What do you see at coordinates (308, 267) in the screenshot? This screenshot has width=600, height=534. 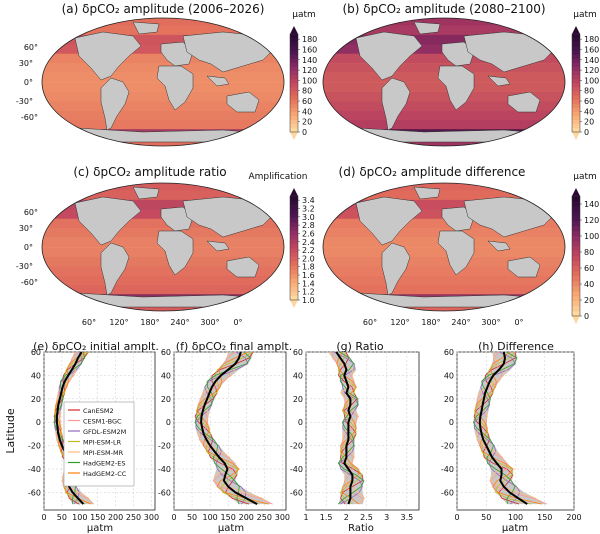 I see `colorbar-tick-label: 1.8` at bounding box center [308, 267].